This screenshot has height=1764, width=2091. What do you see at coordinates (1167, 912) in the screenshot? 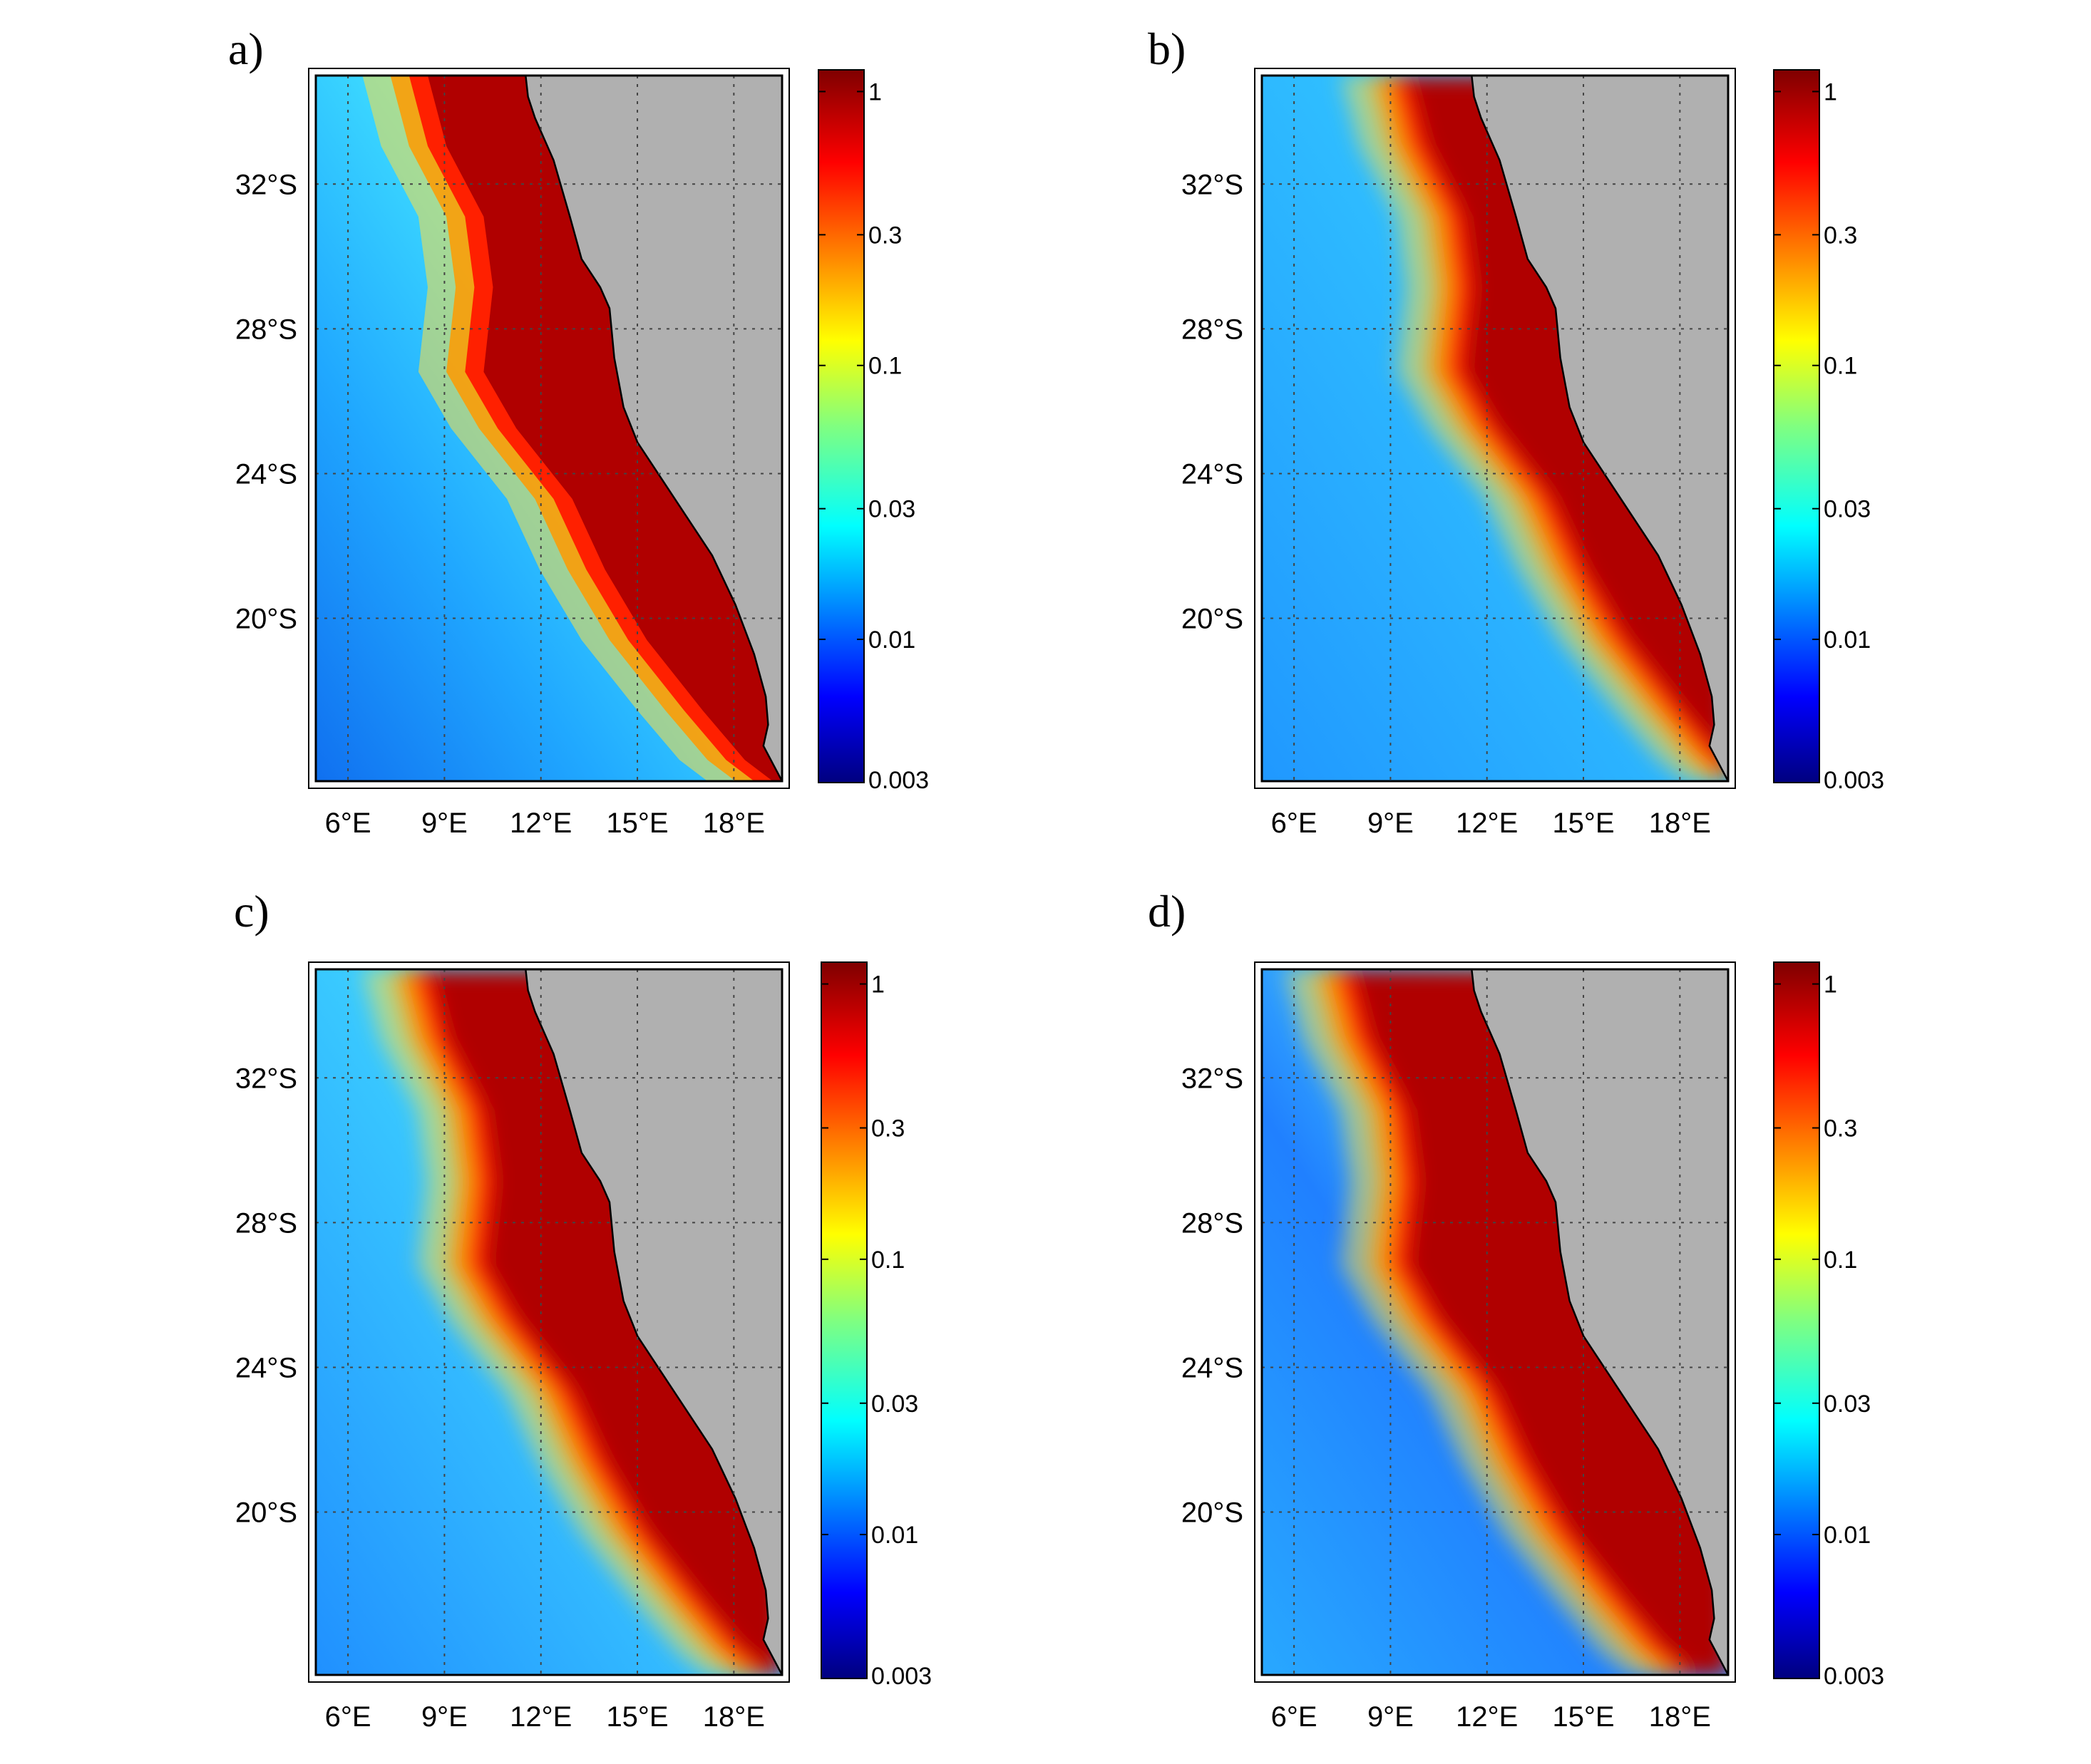
I see `panel-label: d)` at bounding box center [1167, 912].